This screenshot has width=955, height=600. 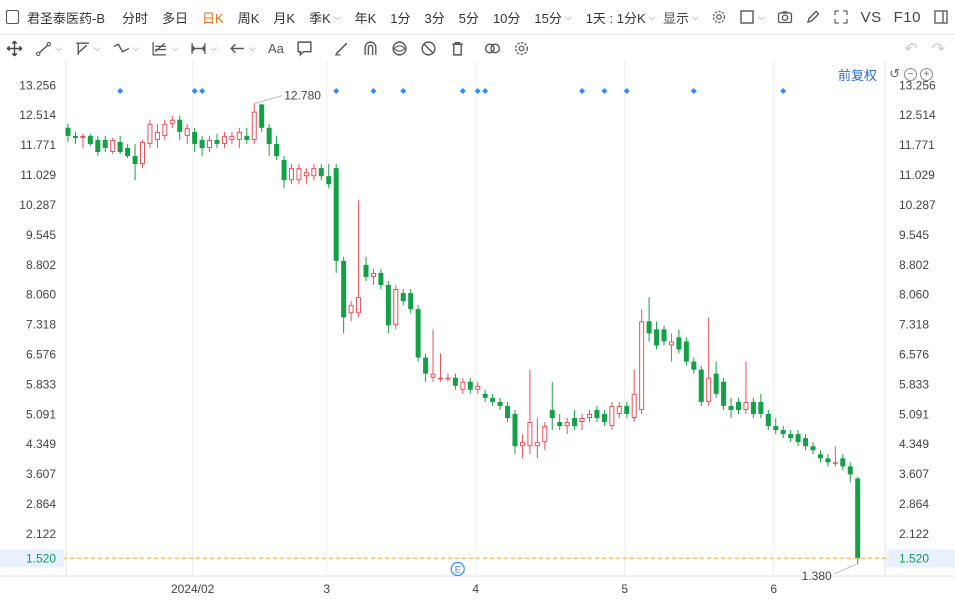 I want to click on period-tab-6: 年K, so click(x=366, y=17).